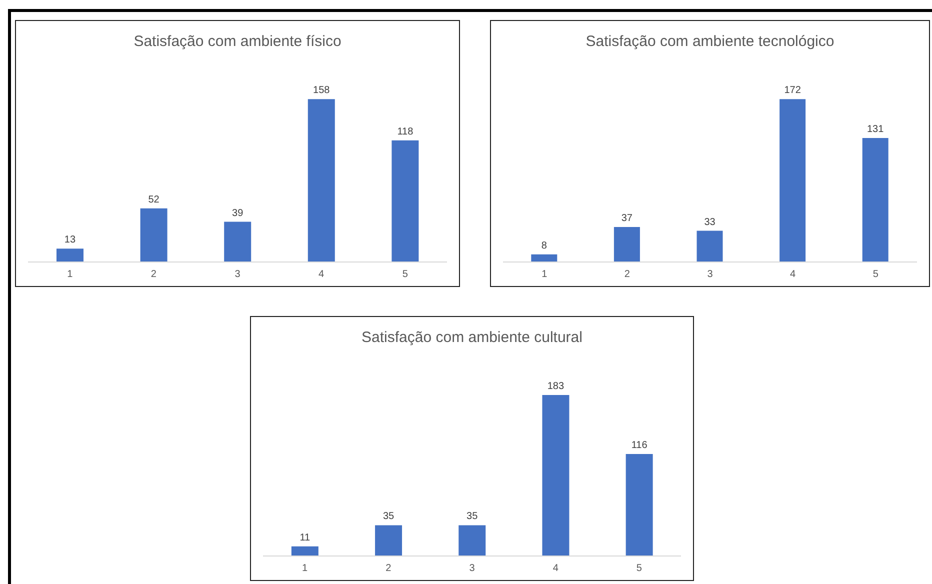  What do you see at coordinates (710, 42) in the screenshot?
I see `chart-title: Satisfação com ambiente tecnológico` at bounding box center [710, 42].